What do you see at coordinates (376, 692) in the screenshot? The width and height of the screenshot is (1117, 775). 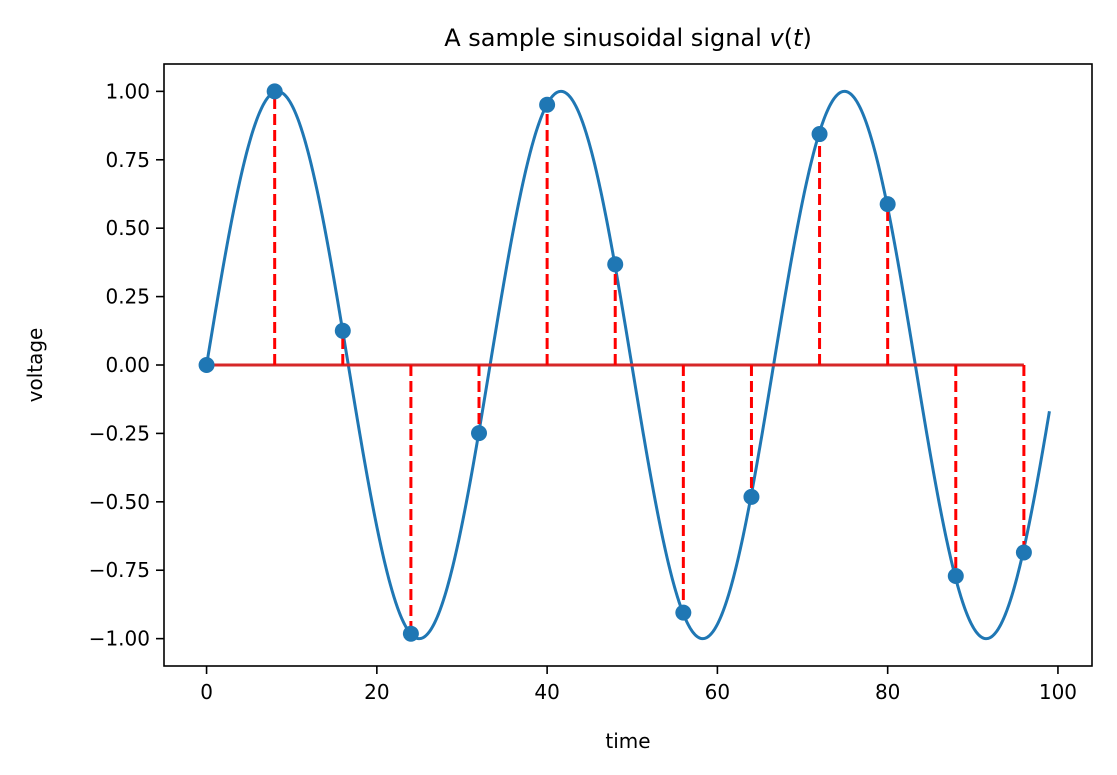 I see `x-tick-label: 20` at bounding box center [376, 692].